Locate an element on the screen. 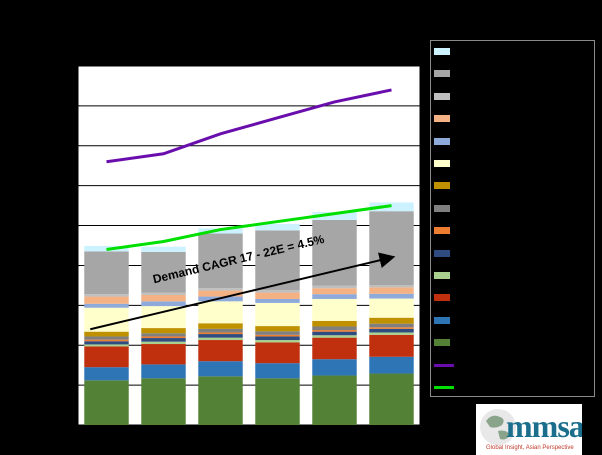 Image resolution: width=602 pixels, height=455 pixels. cagr-arrow is located at coordinates (243, 291).